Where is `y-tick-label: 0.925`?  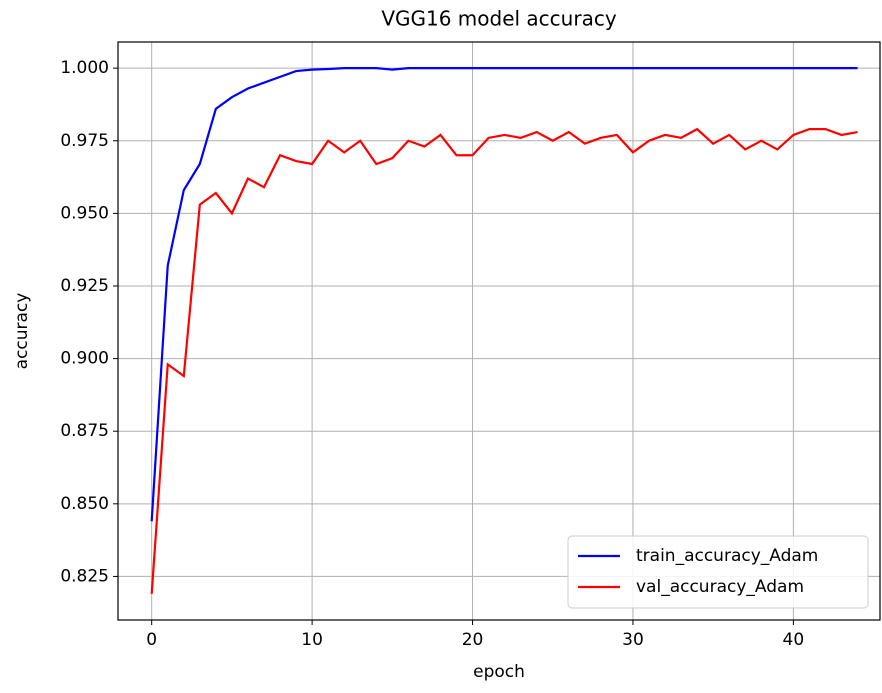 y-tick-label: 0.925 is located at coordinates (84, 286).